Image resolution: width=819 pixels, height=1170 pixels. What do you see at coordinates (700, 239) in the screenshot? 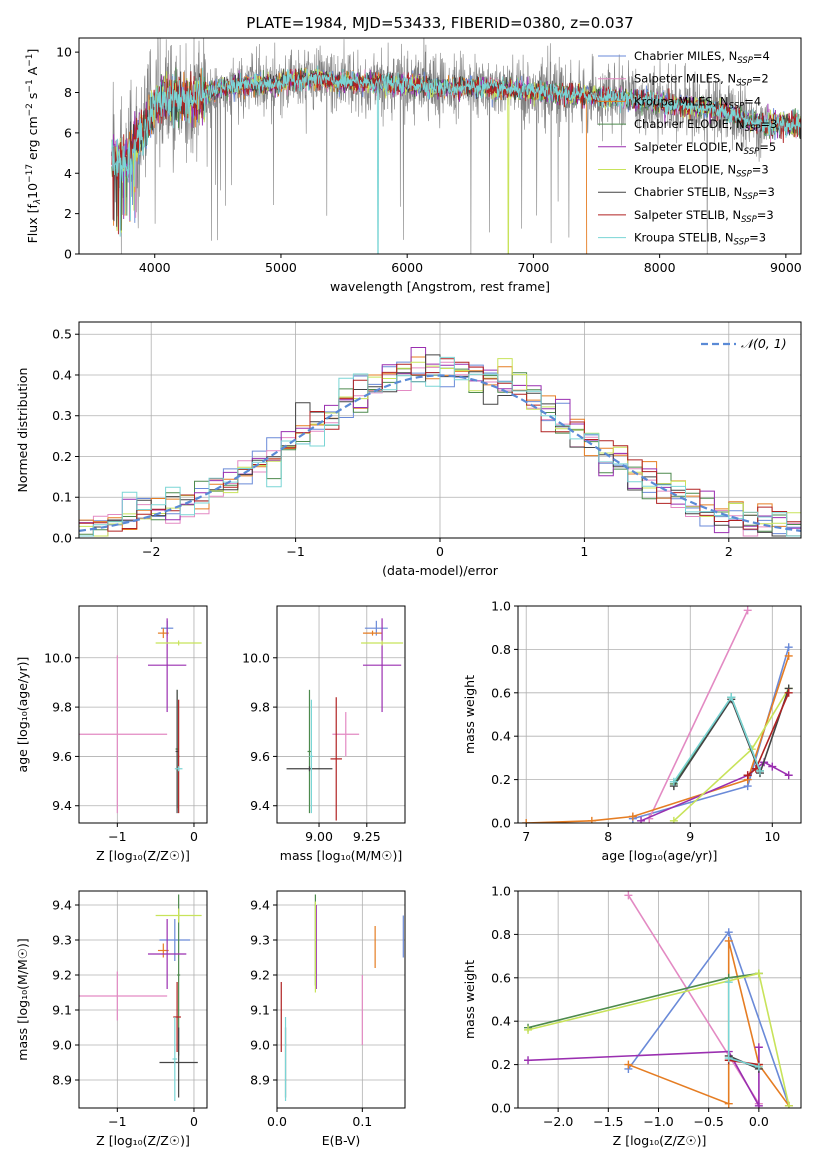
I see `legend-entry: Kroupa STELIB, NSSP=3` at bounding box center [700, 239].